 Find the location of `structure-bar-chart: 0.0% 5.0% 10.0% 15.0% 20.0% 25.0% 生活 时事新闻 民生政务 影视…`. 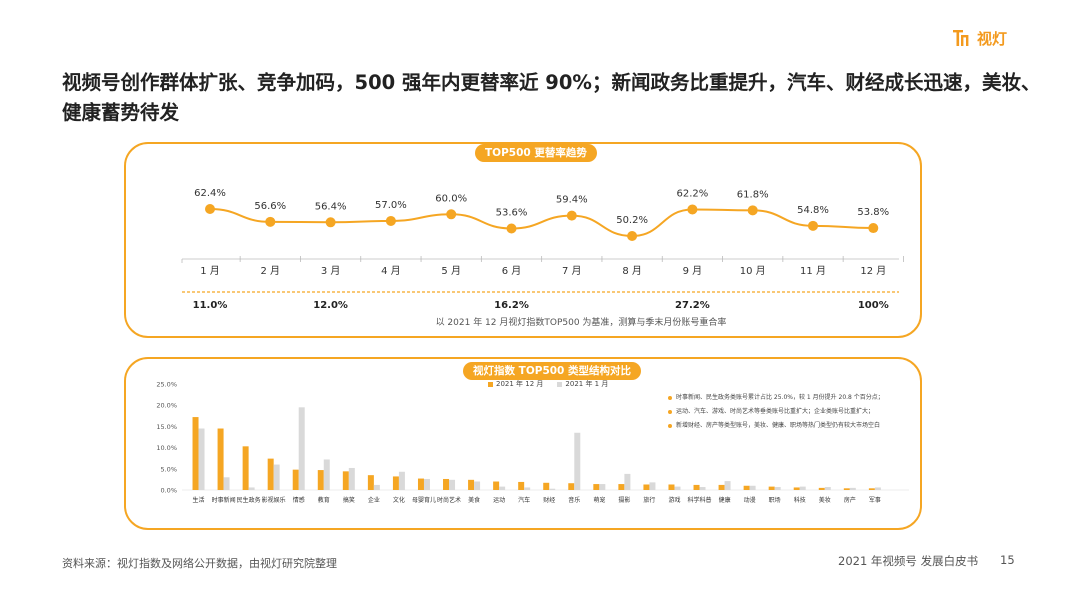

structure-bar-chart: 0.0% 5.0% 10.0% 15.0% 20.0% 25.0% 生活 时事新闻 民生政务 影视… is located at coordinates (532, 442).